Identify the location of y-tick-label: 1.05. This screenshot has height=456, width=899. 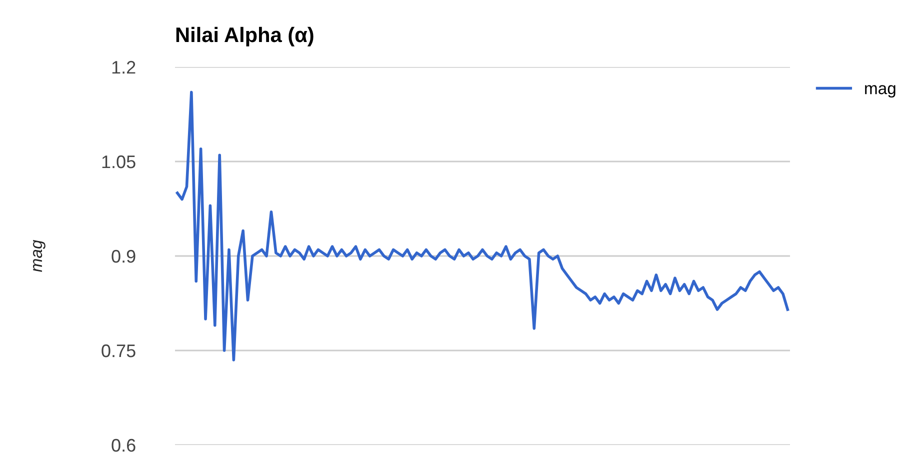
(119, 161).